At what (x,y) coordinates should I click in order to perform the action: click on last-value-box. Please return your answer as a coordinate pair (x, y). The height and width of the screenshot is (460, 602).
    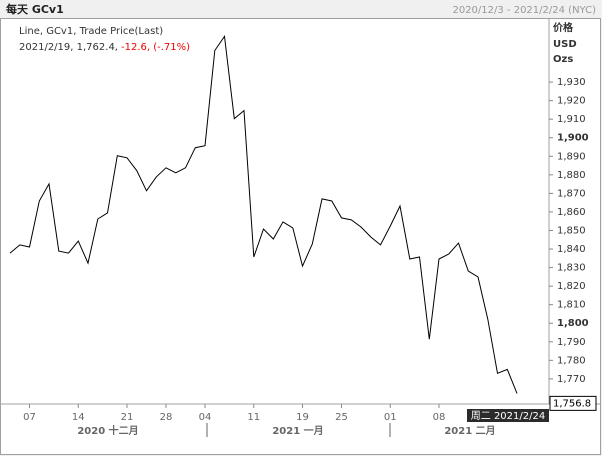
    Looking at the image, I should click on (573, 403).